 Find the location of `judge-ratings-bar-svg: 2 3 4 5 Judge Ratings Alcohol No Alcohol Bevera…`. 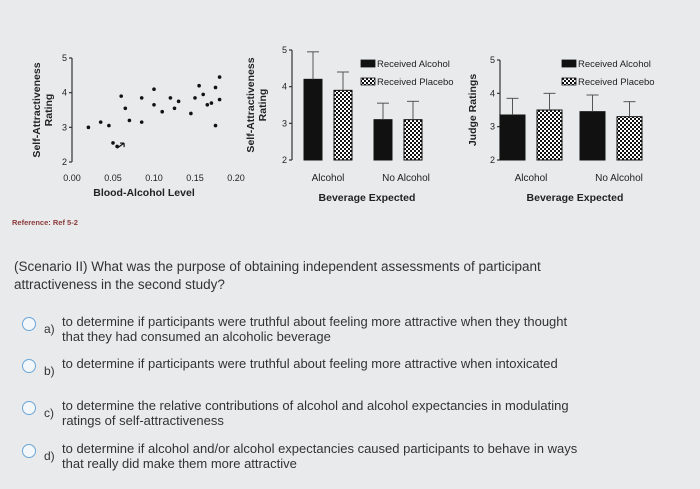

judge-ratings-bar-svg: 2 3 4 5 Judge Ratings Alcohol No Alcohol Bevera… is located at coordinates (561, 129).